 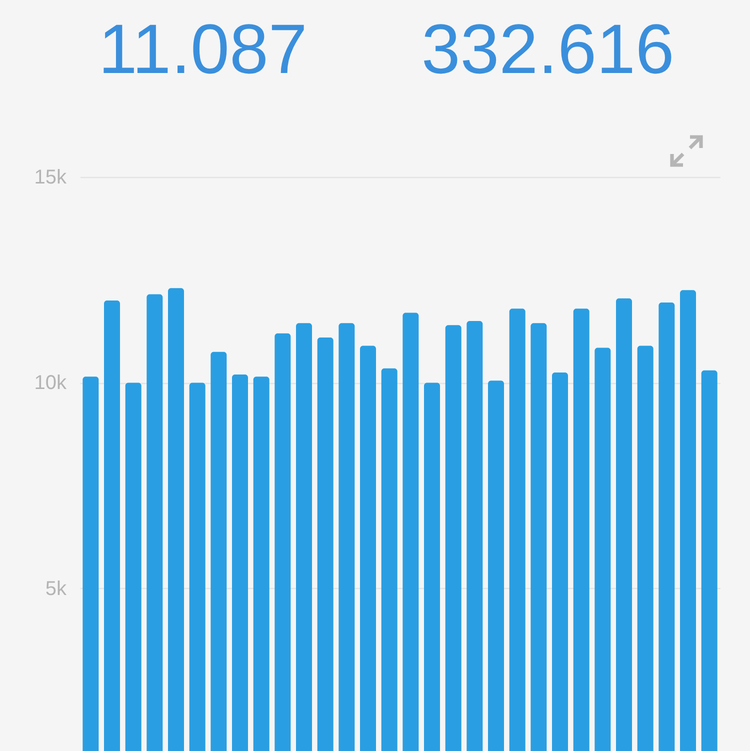 What do you see at coordinates (203, 49) in the screenshot?
I see `text: 11.087` at bounding box center [203, 49].